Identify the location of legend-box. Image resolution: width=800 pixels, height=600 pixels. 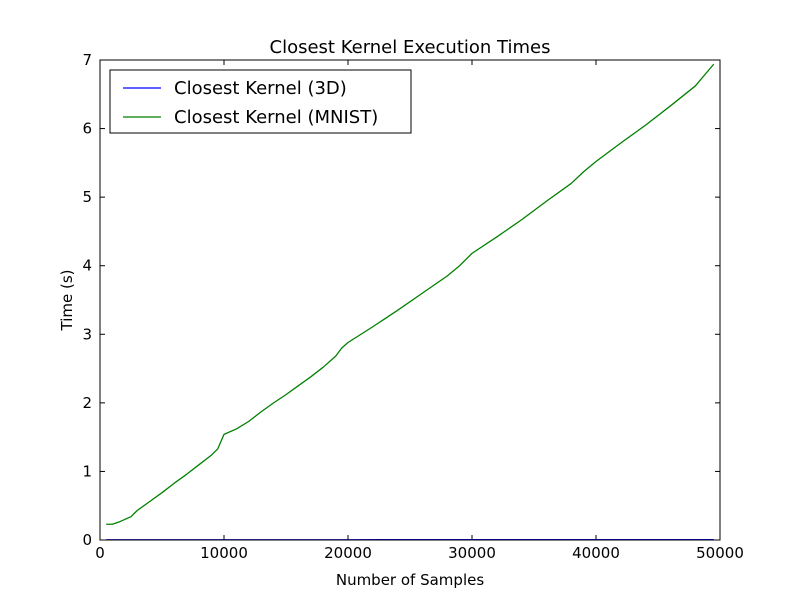
(260, 101).